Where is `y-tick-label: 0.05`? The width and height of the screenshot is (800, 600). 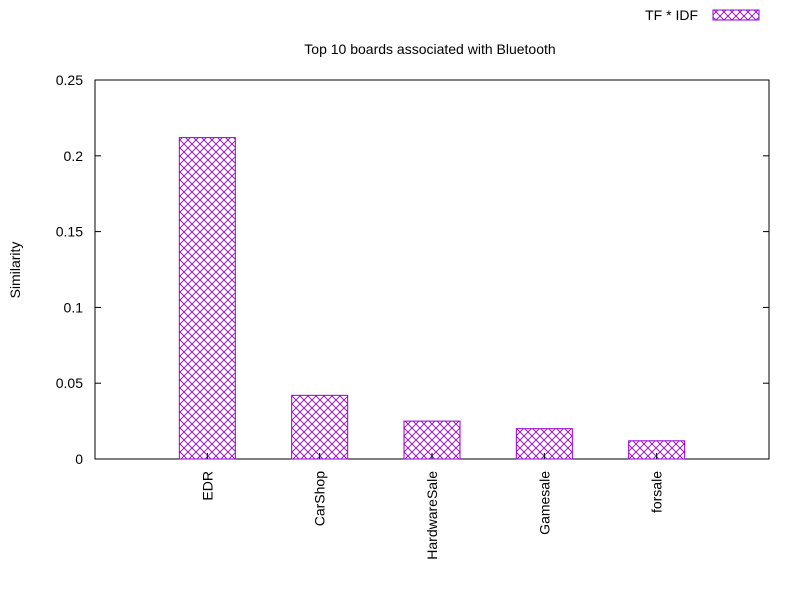
y-tick-label: 0.05 is located at coordinates (69, 383).